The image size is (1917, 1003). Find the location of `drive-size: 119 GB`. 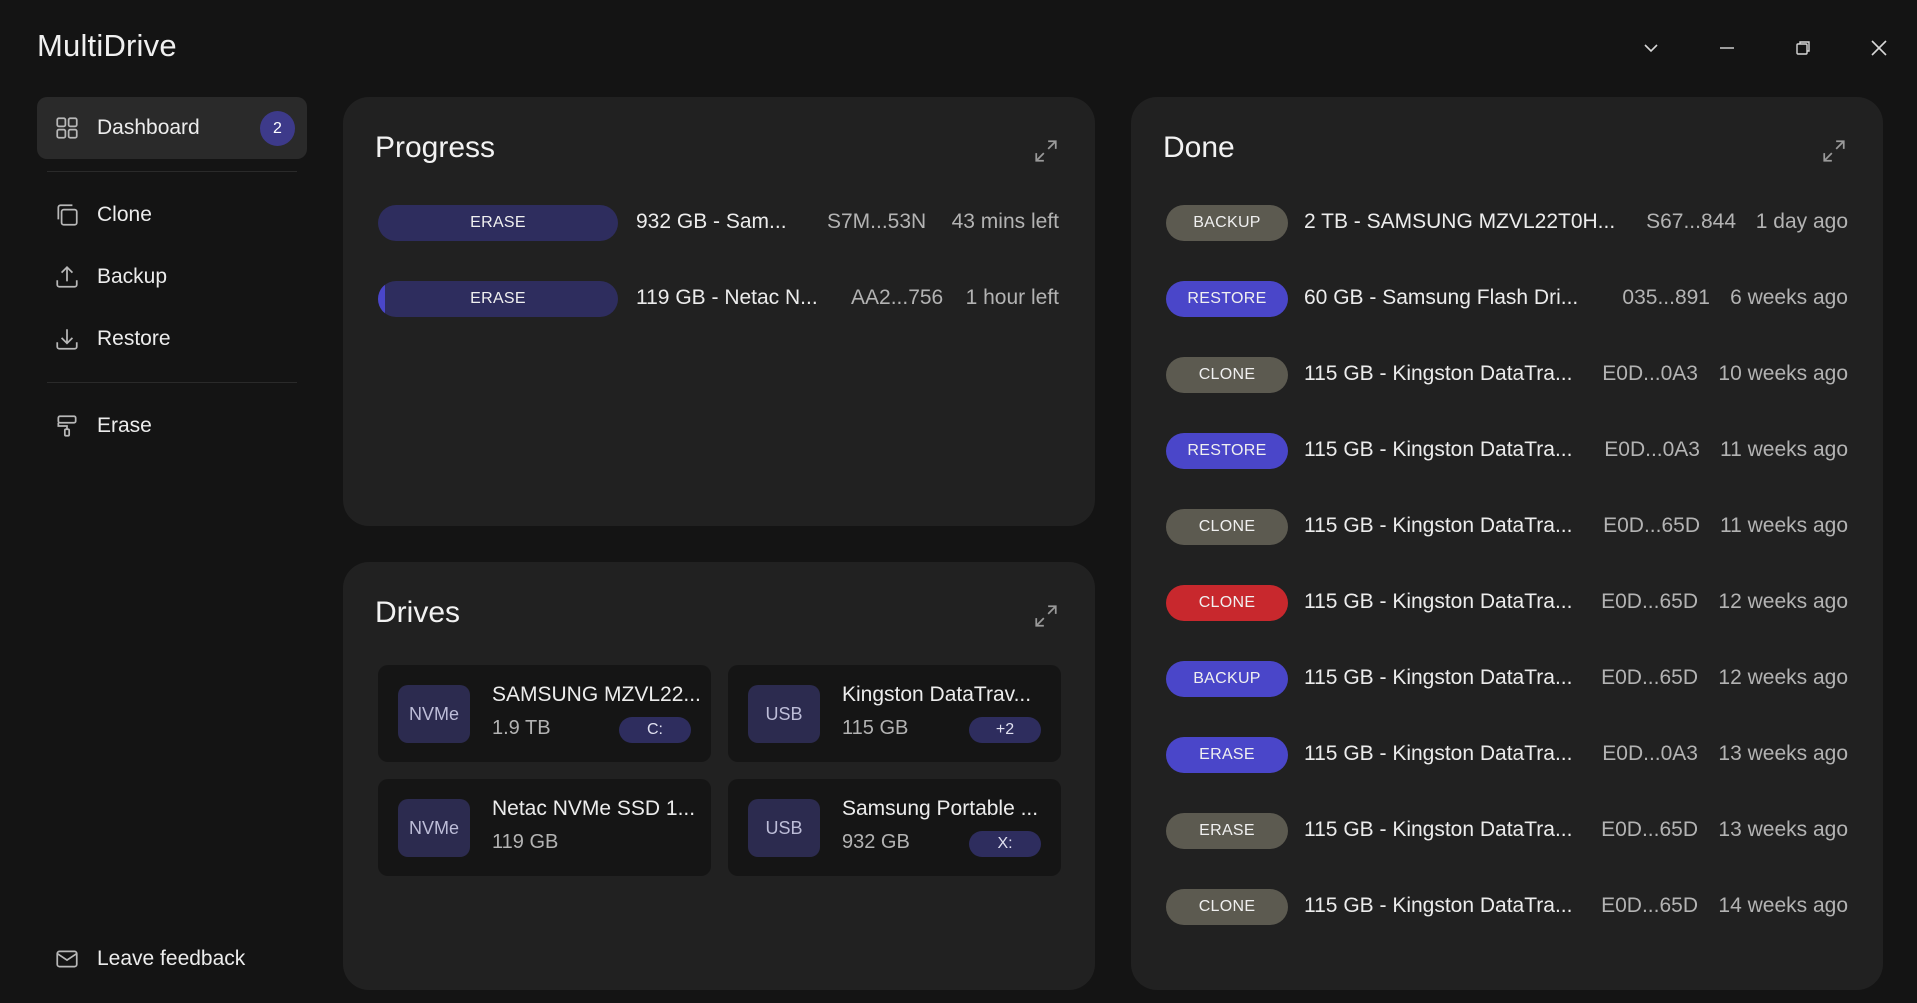

drive-size: 119 GB is located at coordinates (525, 842).